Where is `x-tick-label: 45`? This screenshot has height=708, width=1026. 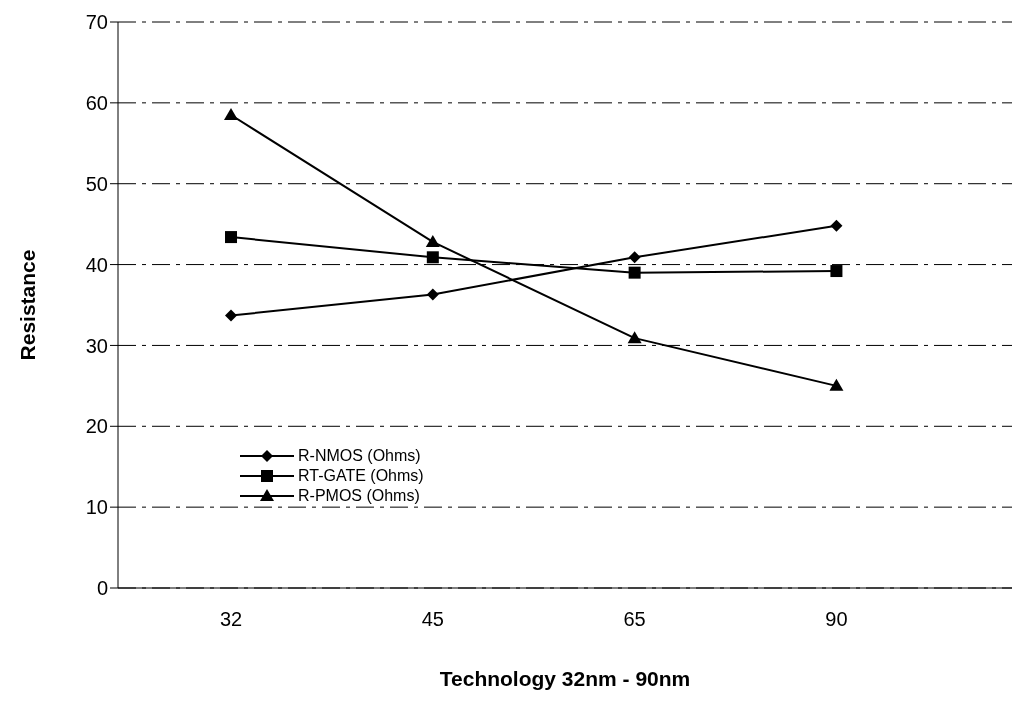 x-tick-label: 45 is located at coordinates (432, 619).